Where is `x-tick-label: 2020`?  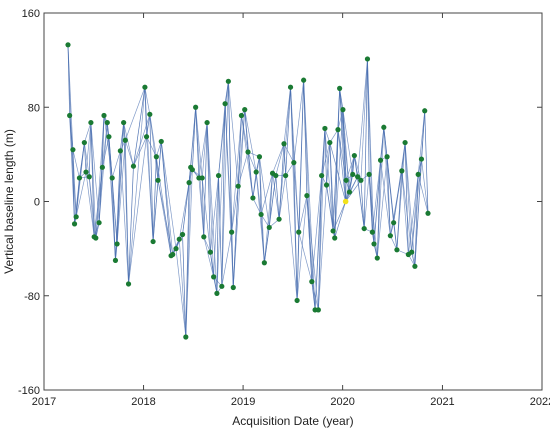
x-tick-label: 2020 is located at coordinates (342, 402).